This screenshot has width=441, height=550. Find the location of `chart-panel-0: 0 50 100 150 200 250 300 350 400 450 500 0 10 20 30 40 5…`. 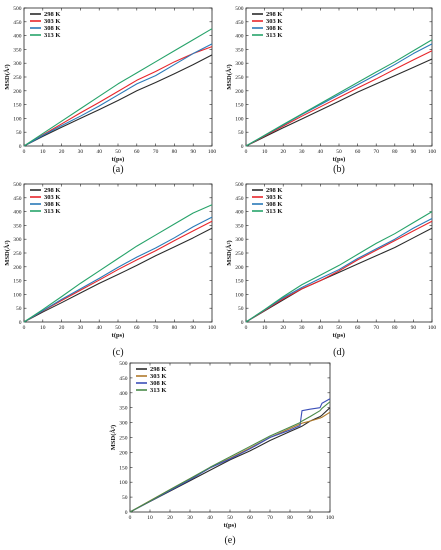

chart-panel-0: 0 50 100 150 200 250 300 350 400 450 500 0 10 20 30 40 5… is located at coordinates (109, 90).